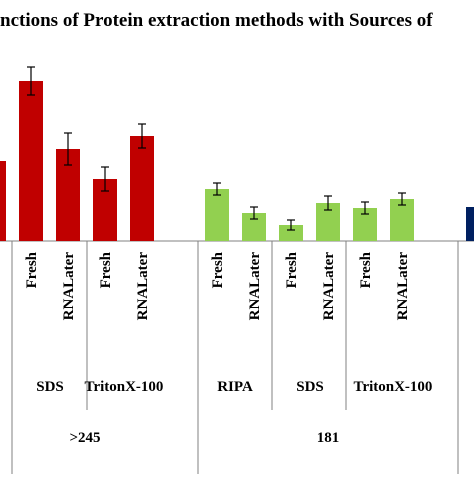 This screenshot has width=474, height=479. I want to click on size-label: >245, so click(84, 438).